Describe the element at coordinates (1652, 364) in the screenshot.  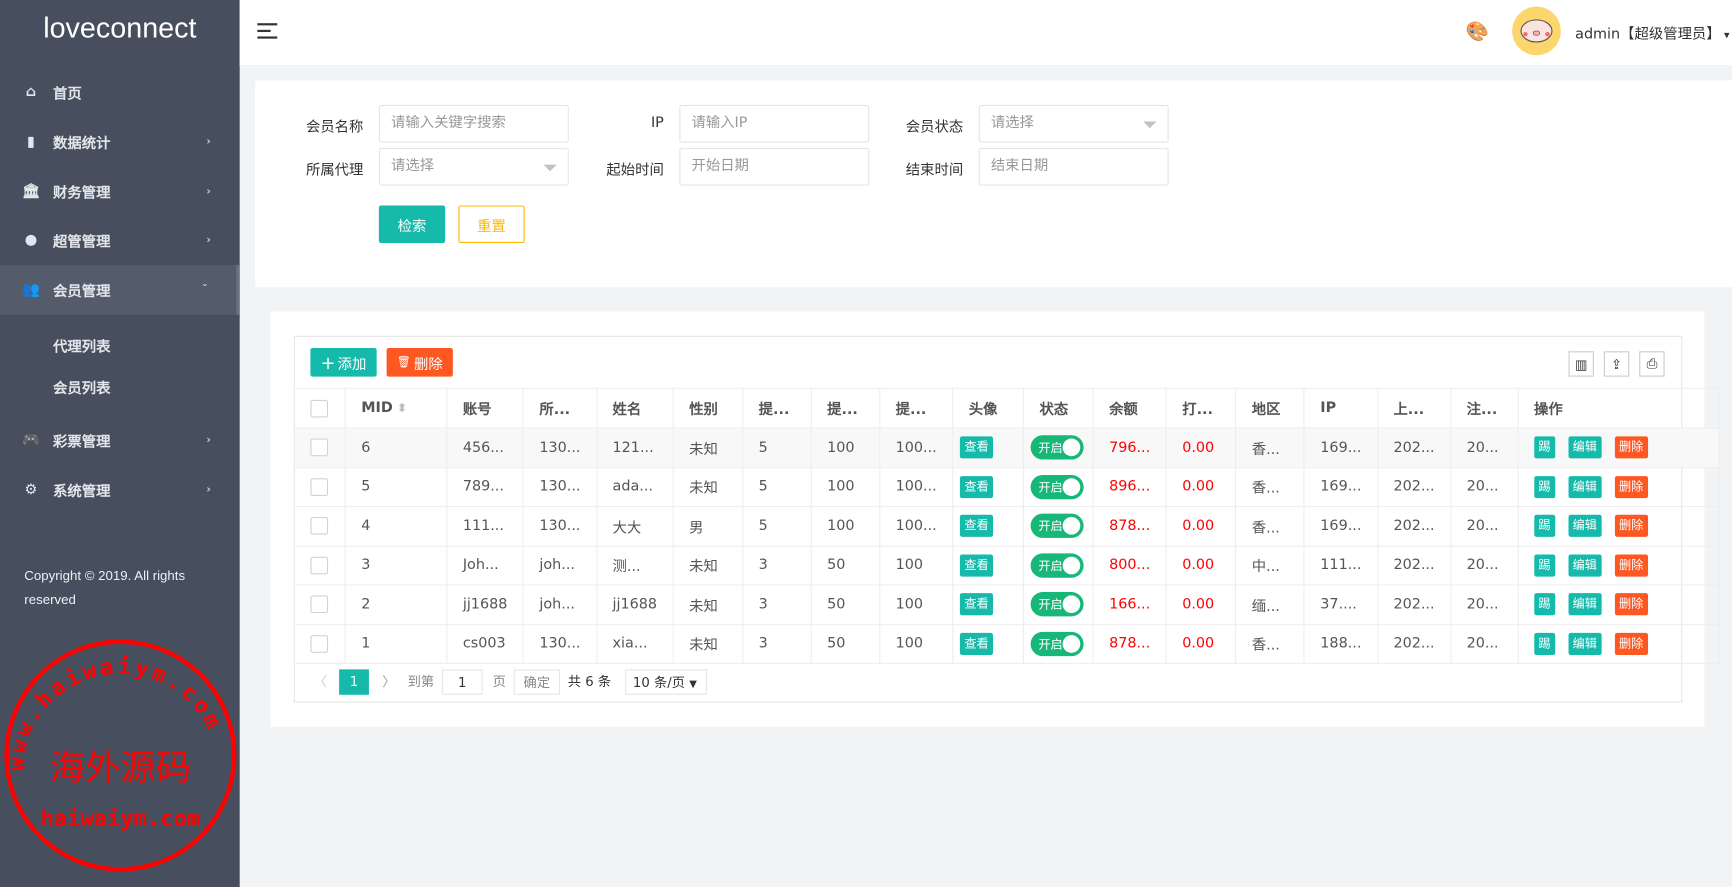
I see `print-icon: ⎙` at that location.